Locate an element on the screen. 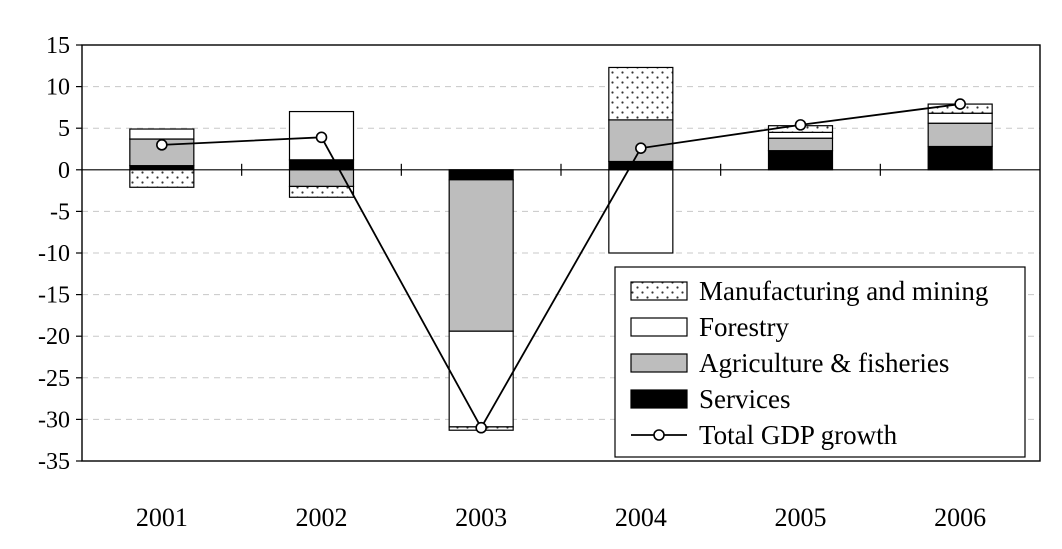 The width and height of the screenshot is (1062, 549). y-tick-label: 15 is located at coordinates (58, 46).